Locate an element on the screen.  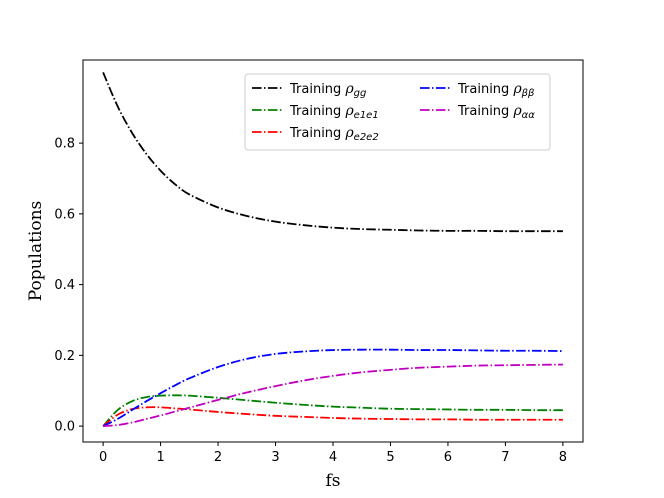
legend-label: Training ρgg is located at coordinates (327, 90).